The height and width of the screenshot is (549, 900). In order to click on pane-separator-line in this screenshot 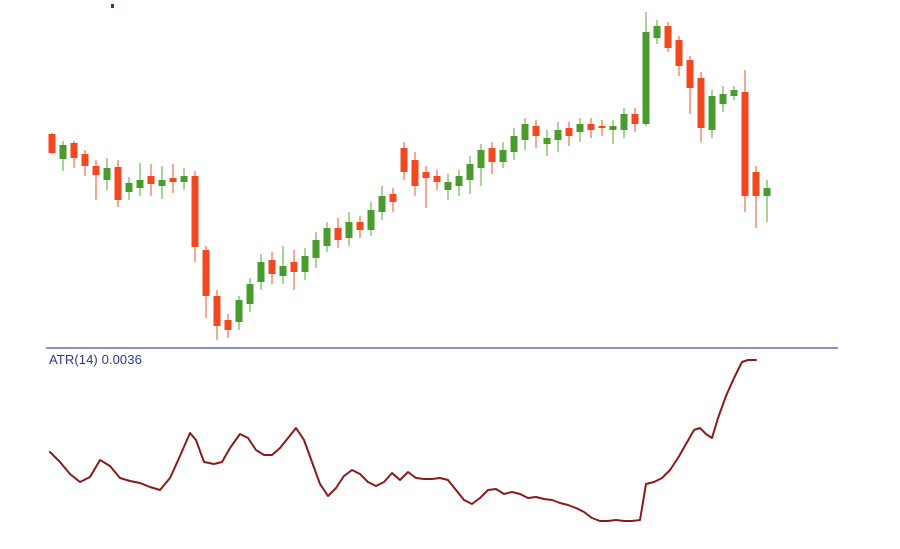, I will do `click(442, 348)`.